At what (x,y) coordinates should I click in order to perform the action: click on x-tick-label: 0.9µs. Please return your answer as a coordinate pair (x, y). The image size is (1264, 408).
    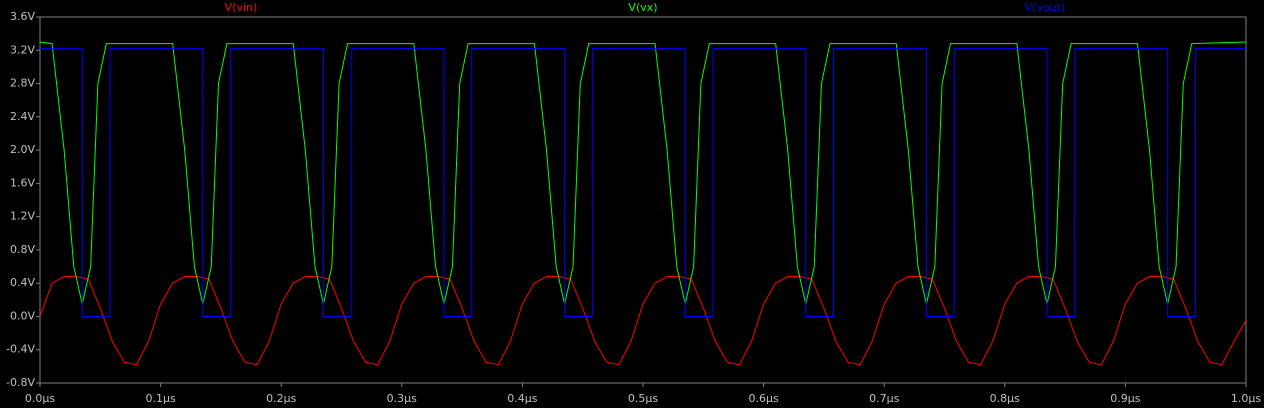
    Looking at the image, I should click on (1125, 398).